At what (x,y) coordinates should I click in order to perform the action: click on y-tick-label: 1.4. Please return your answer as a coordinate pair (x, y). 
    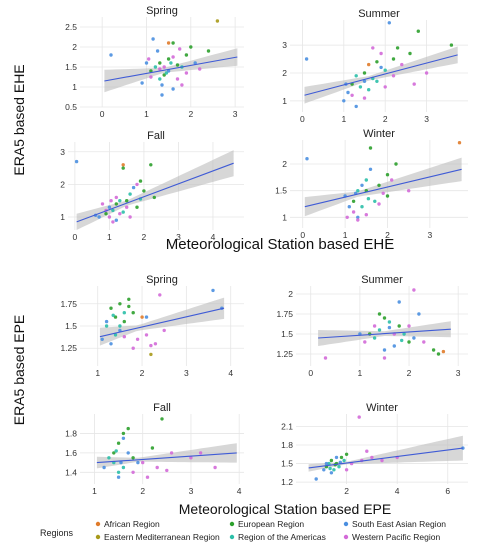
    Looking at the image, I should click on (71, 472).